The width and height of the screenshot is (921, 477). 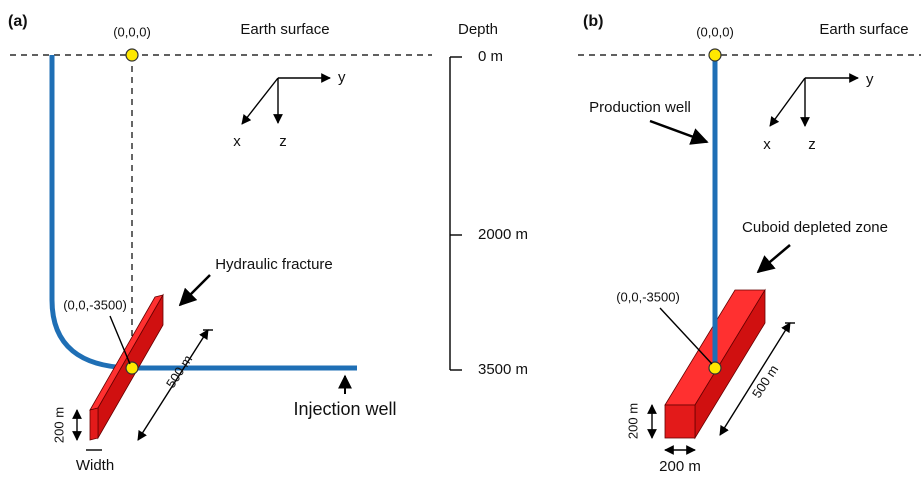 I want to click on fracture-point, so click(x=132, y=368).